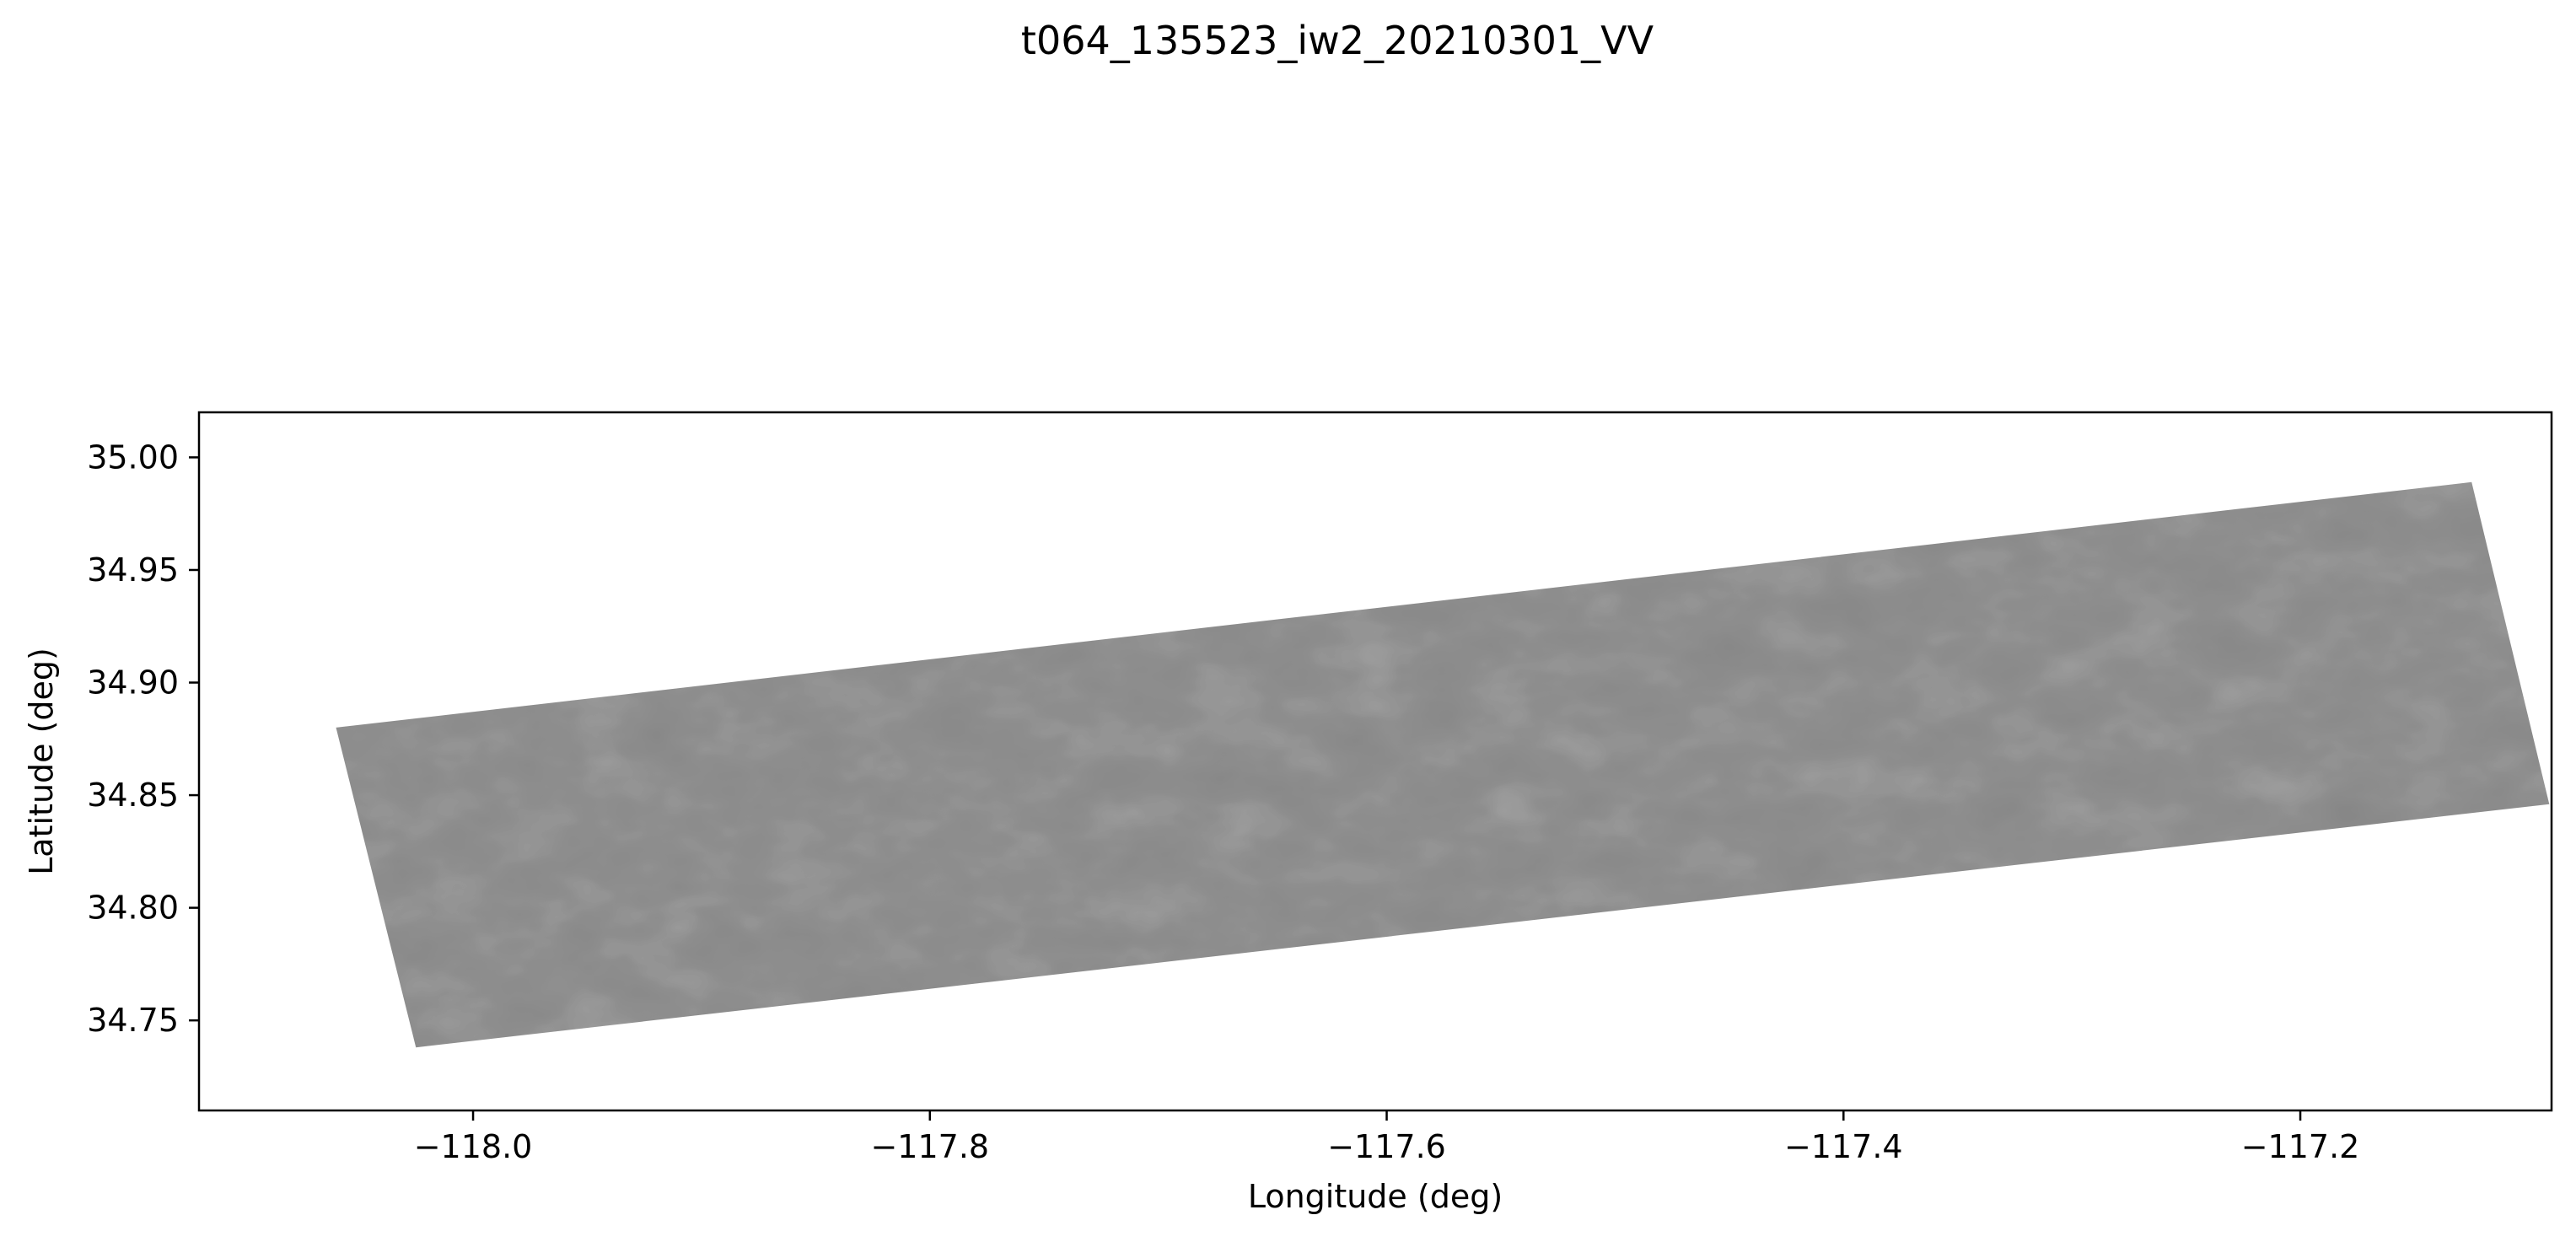 This screenshot has height=1242, width=2576. I want to click on y-tick-label: 34.75, so click(133, 1020).